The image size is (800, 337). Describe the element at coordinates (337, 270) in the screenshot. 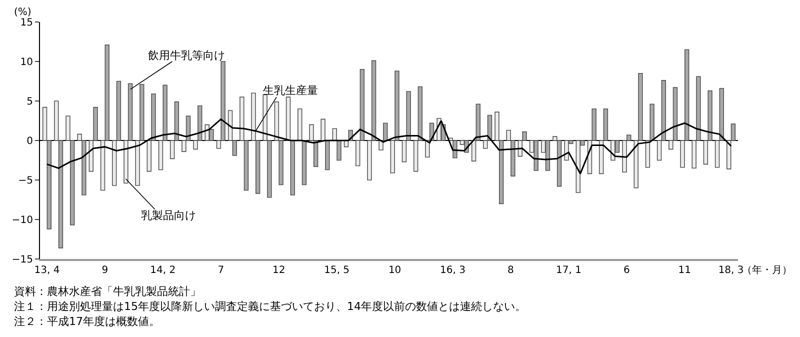

I see `x-tick-label: 15, 5` at that location.